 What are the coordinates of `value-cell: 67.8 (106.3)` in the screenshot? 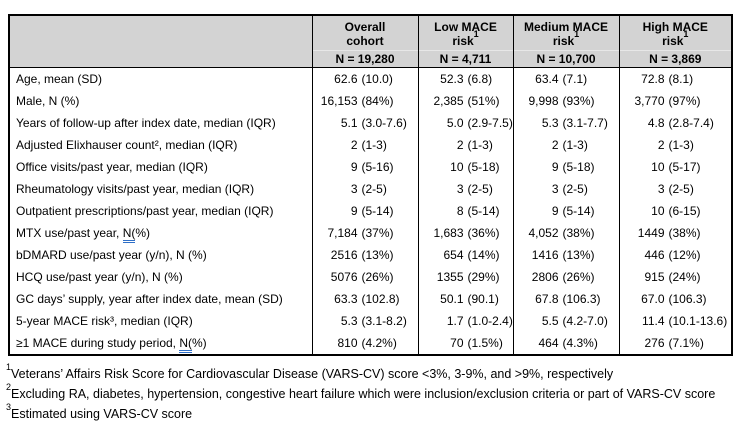 It's located at (566, 299).